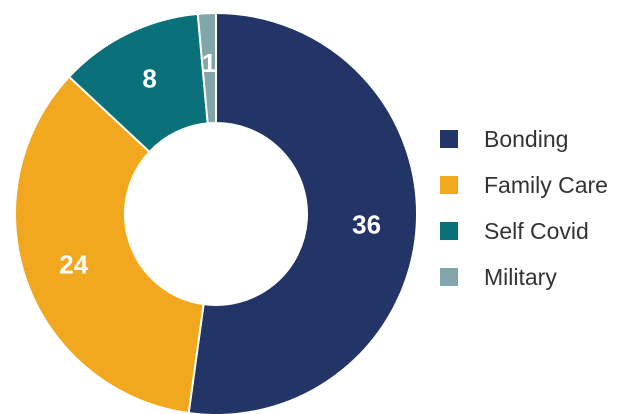 Image resolution: width=644 pixels, height=414 pixels. Describe the element at coordinates (209, 63) in the screenshot. I see `data-label-military: 1` at that location.